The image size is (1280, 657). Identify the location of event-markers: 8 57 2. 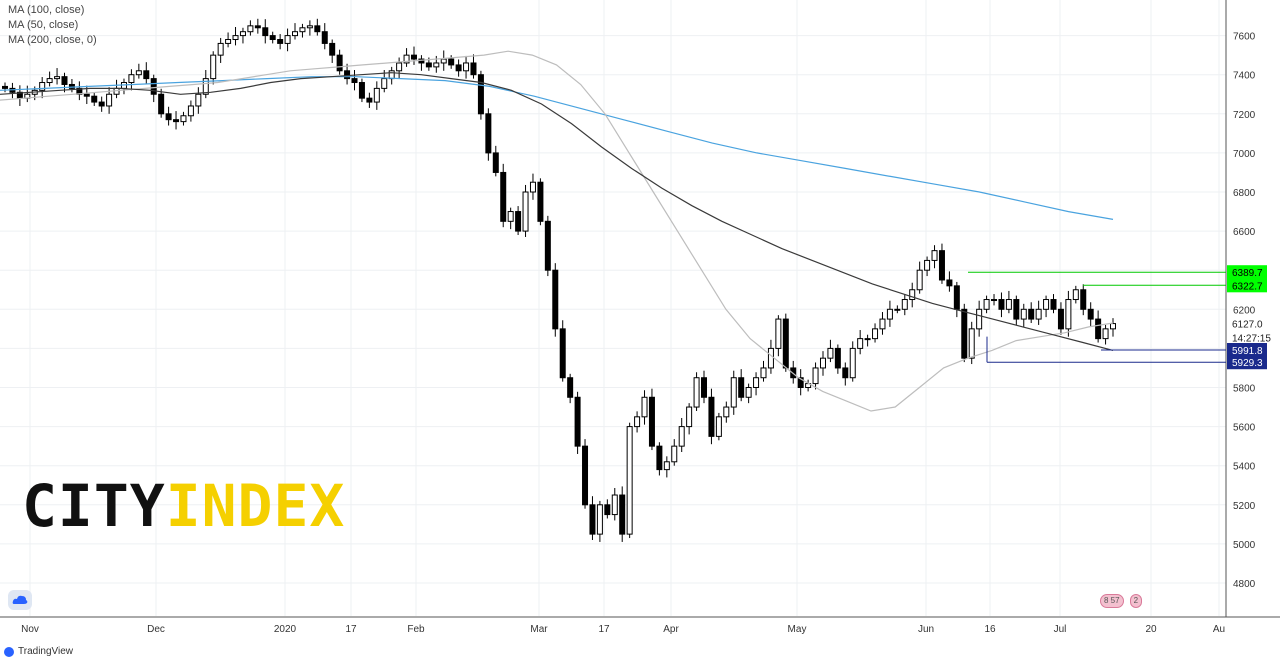
(1121, 601).